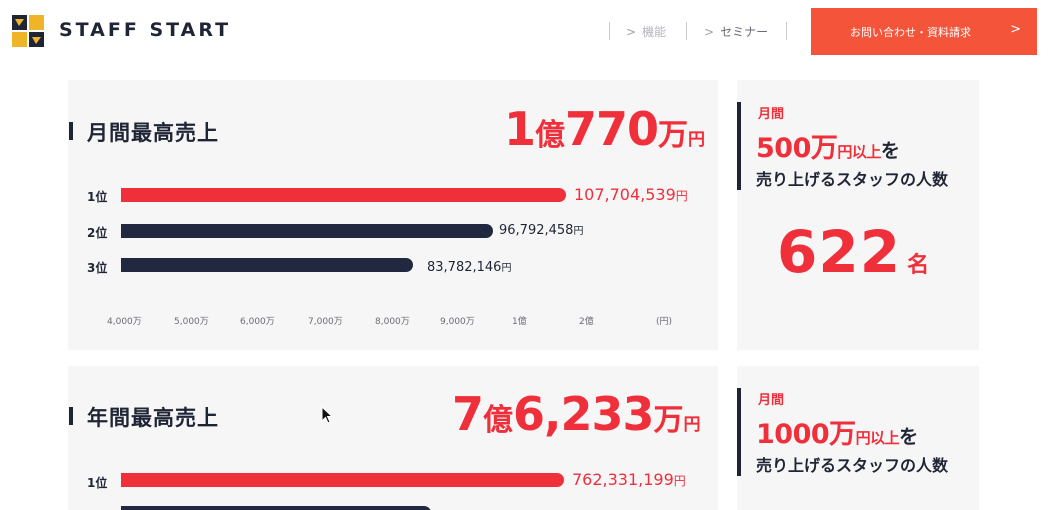 The height and width of the screenshot is (510, 1051). Describe the element at coordinates (469, 267) in the screenshot. I see `monthly-value-rank3: 83,782,146円` at that location.